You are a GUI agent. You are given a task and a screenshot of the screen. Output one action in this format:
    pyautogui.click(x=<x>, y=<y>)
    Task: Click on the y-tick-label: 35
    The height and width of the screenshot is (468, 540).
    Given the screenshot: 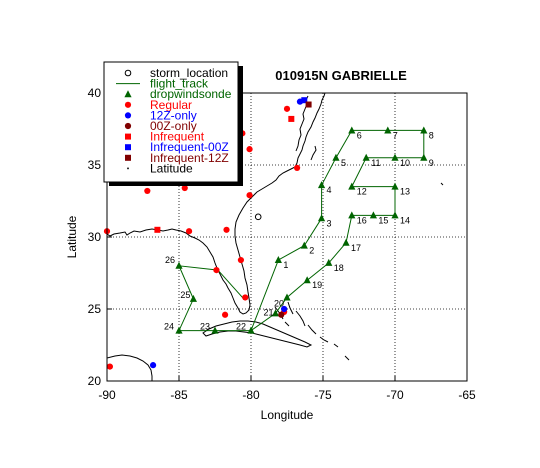 What is the action you would take?
    pyautogui.click(x=95, y=165)
    